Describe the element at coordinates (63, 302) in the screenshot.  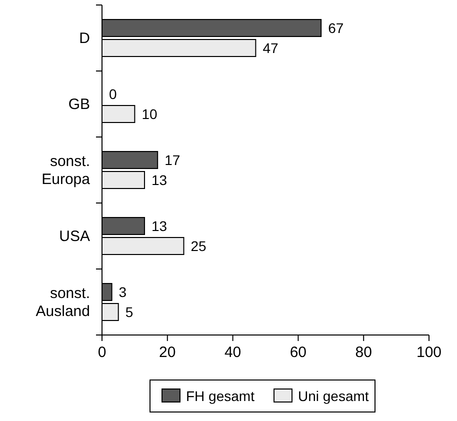
I see `y-tick-label: sonst. Ausland` at that location.